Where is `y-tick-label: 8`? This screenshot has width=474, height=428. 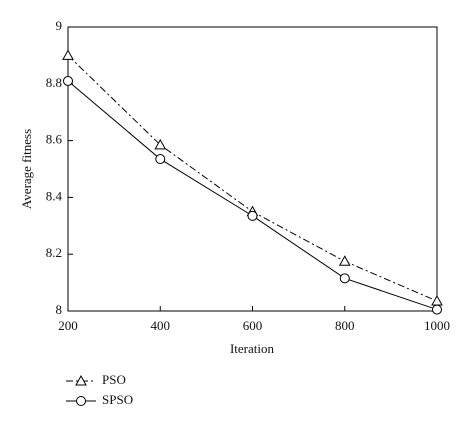
y-tick-label: 8 is located at coordinates (59, 309).